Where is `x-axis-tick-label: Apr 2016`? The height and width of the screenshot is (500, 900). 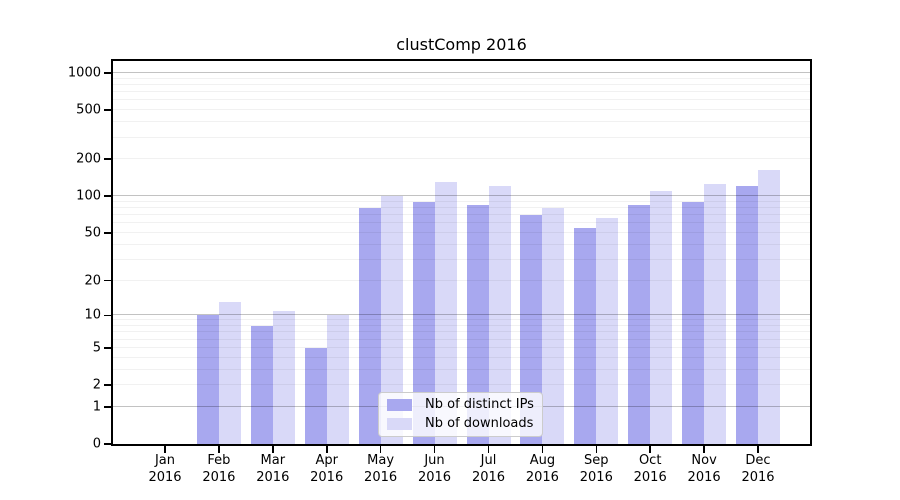
x-axis-tick-label: Apr 2016 is located at coordinates (327, 469).